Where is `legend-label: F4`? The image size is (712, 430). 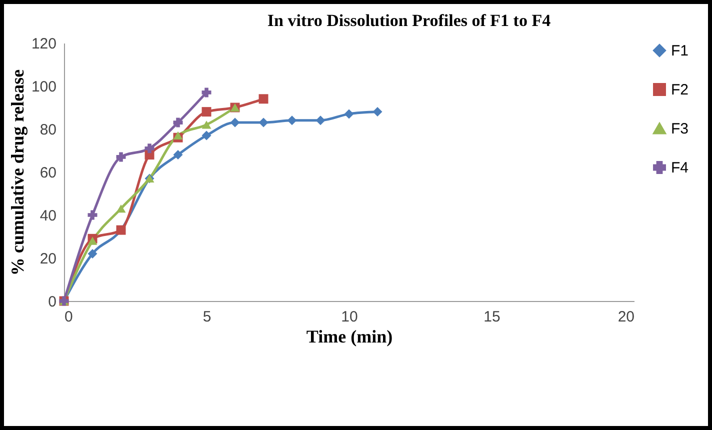 legend-label: F4 is located at coordinates (680, 168).